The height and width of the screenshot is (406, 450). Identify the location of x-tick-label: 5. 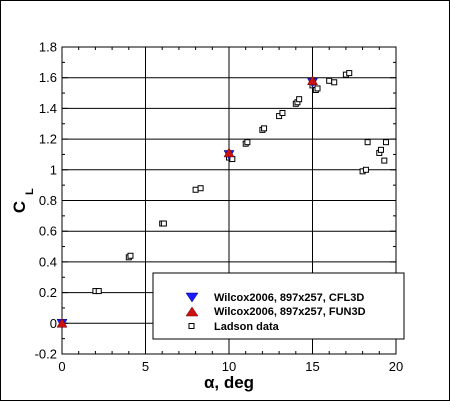
(145, 366).